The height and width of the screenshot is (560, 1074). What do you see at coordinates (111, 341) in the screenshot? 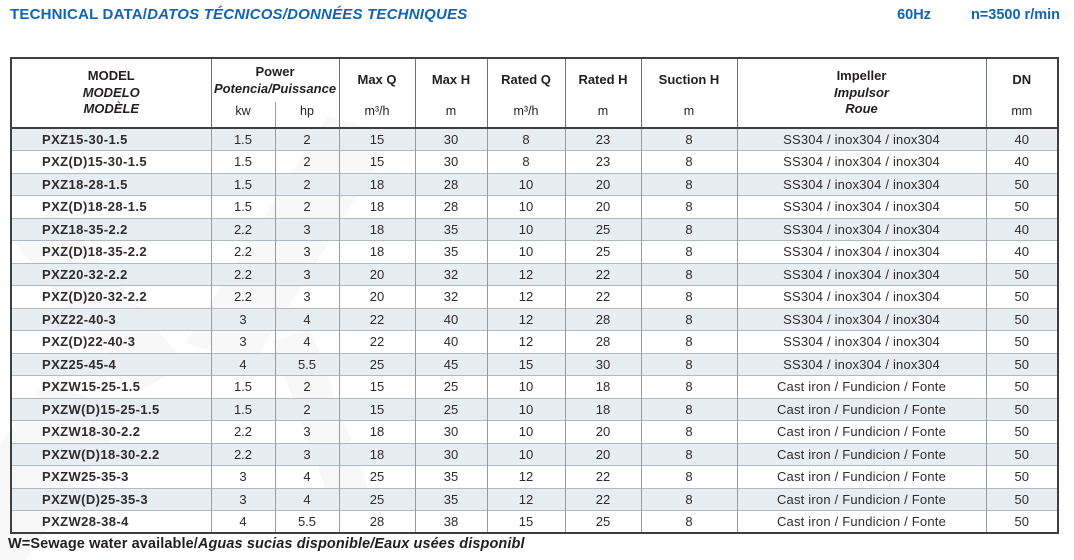
I see `cell-model: PXZ(D)22-40-3` at bounding box center [111, 341].